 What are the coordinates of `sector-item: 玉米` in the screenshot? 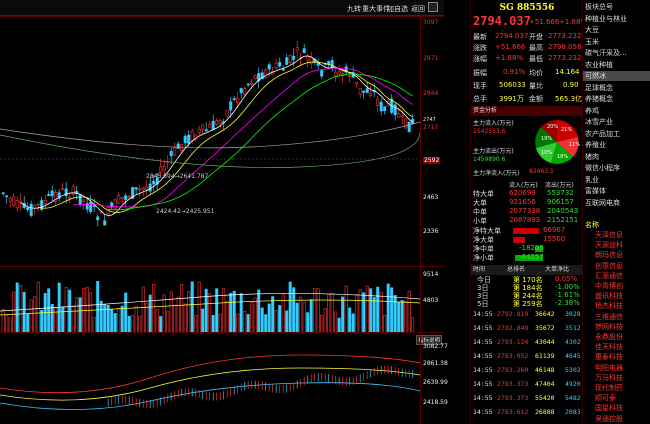 It's located at (592, 41).